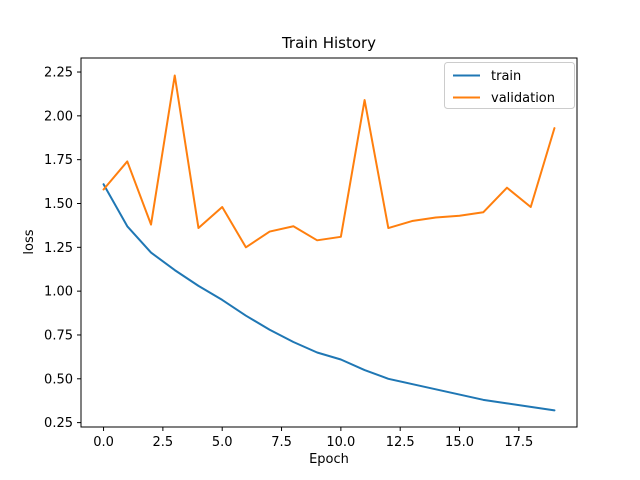  What do you see at coordinates (58, 423) in the screenshot?
I see `y-tick-label: 0.25` at bounding box center [58, 423].